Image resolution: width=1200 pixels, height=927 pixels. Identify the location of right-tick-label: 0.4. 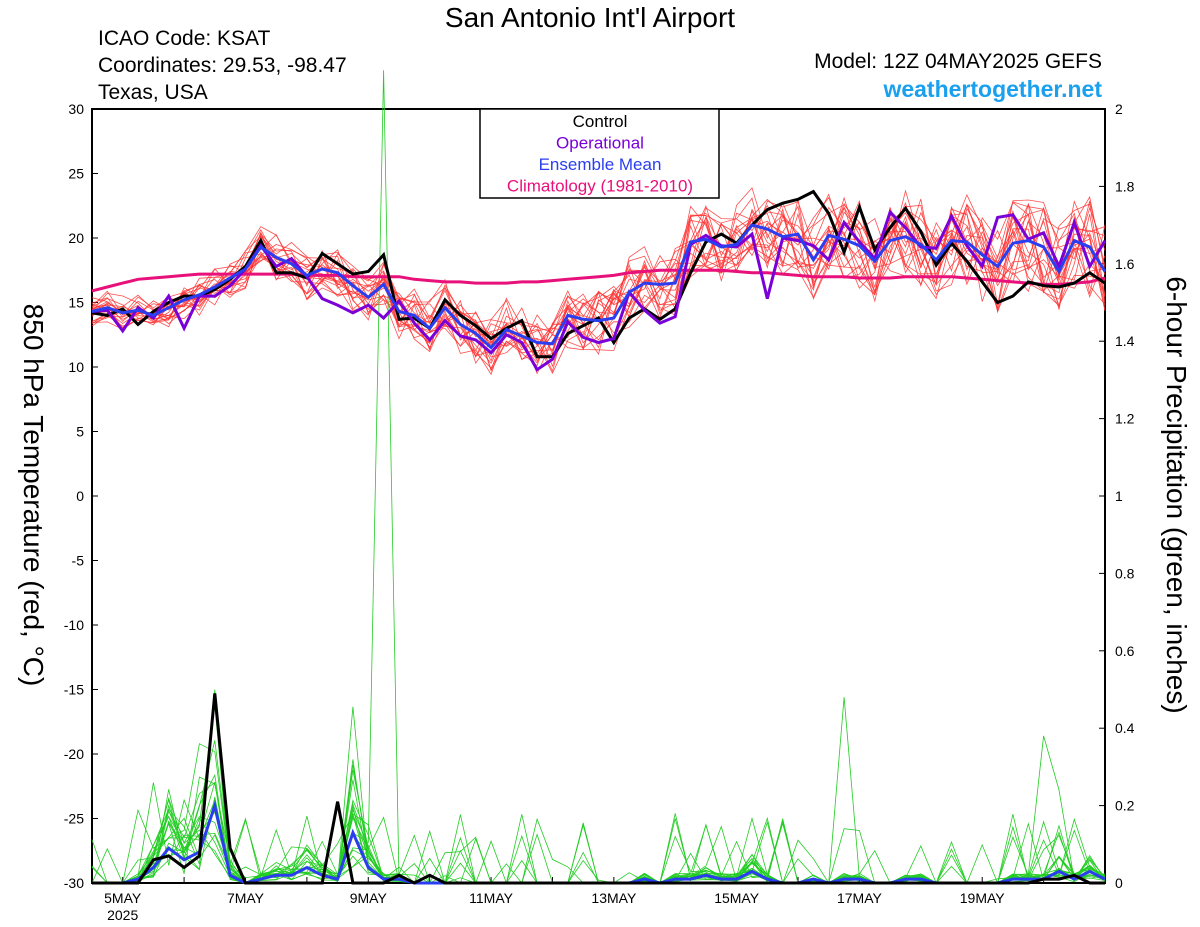
(1125, 728).